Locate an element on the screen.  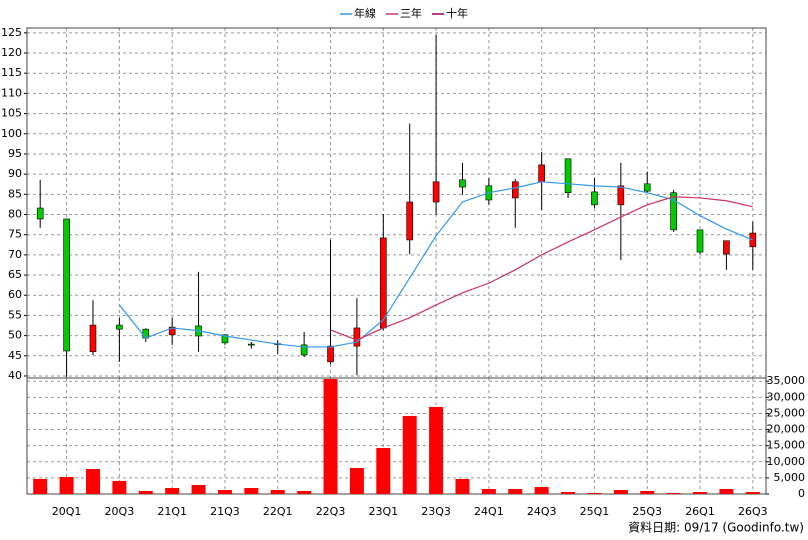
y-tick-label: 5,000 is located at coordinates (790, 477).